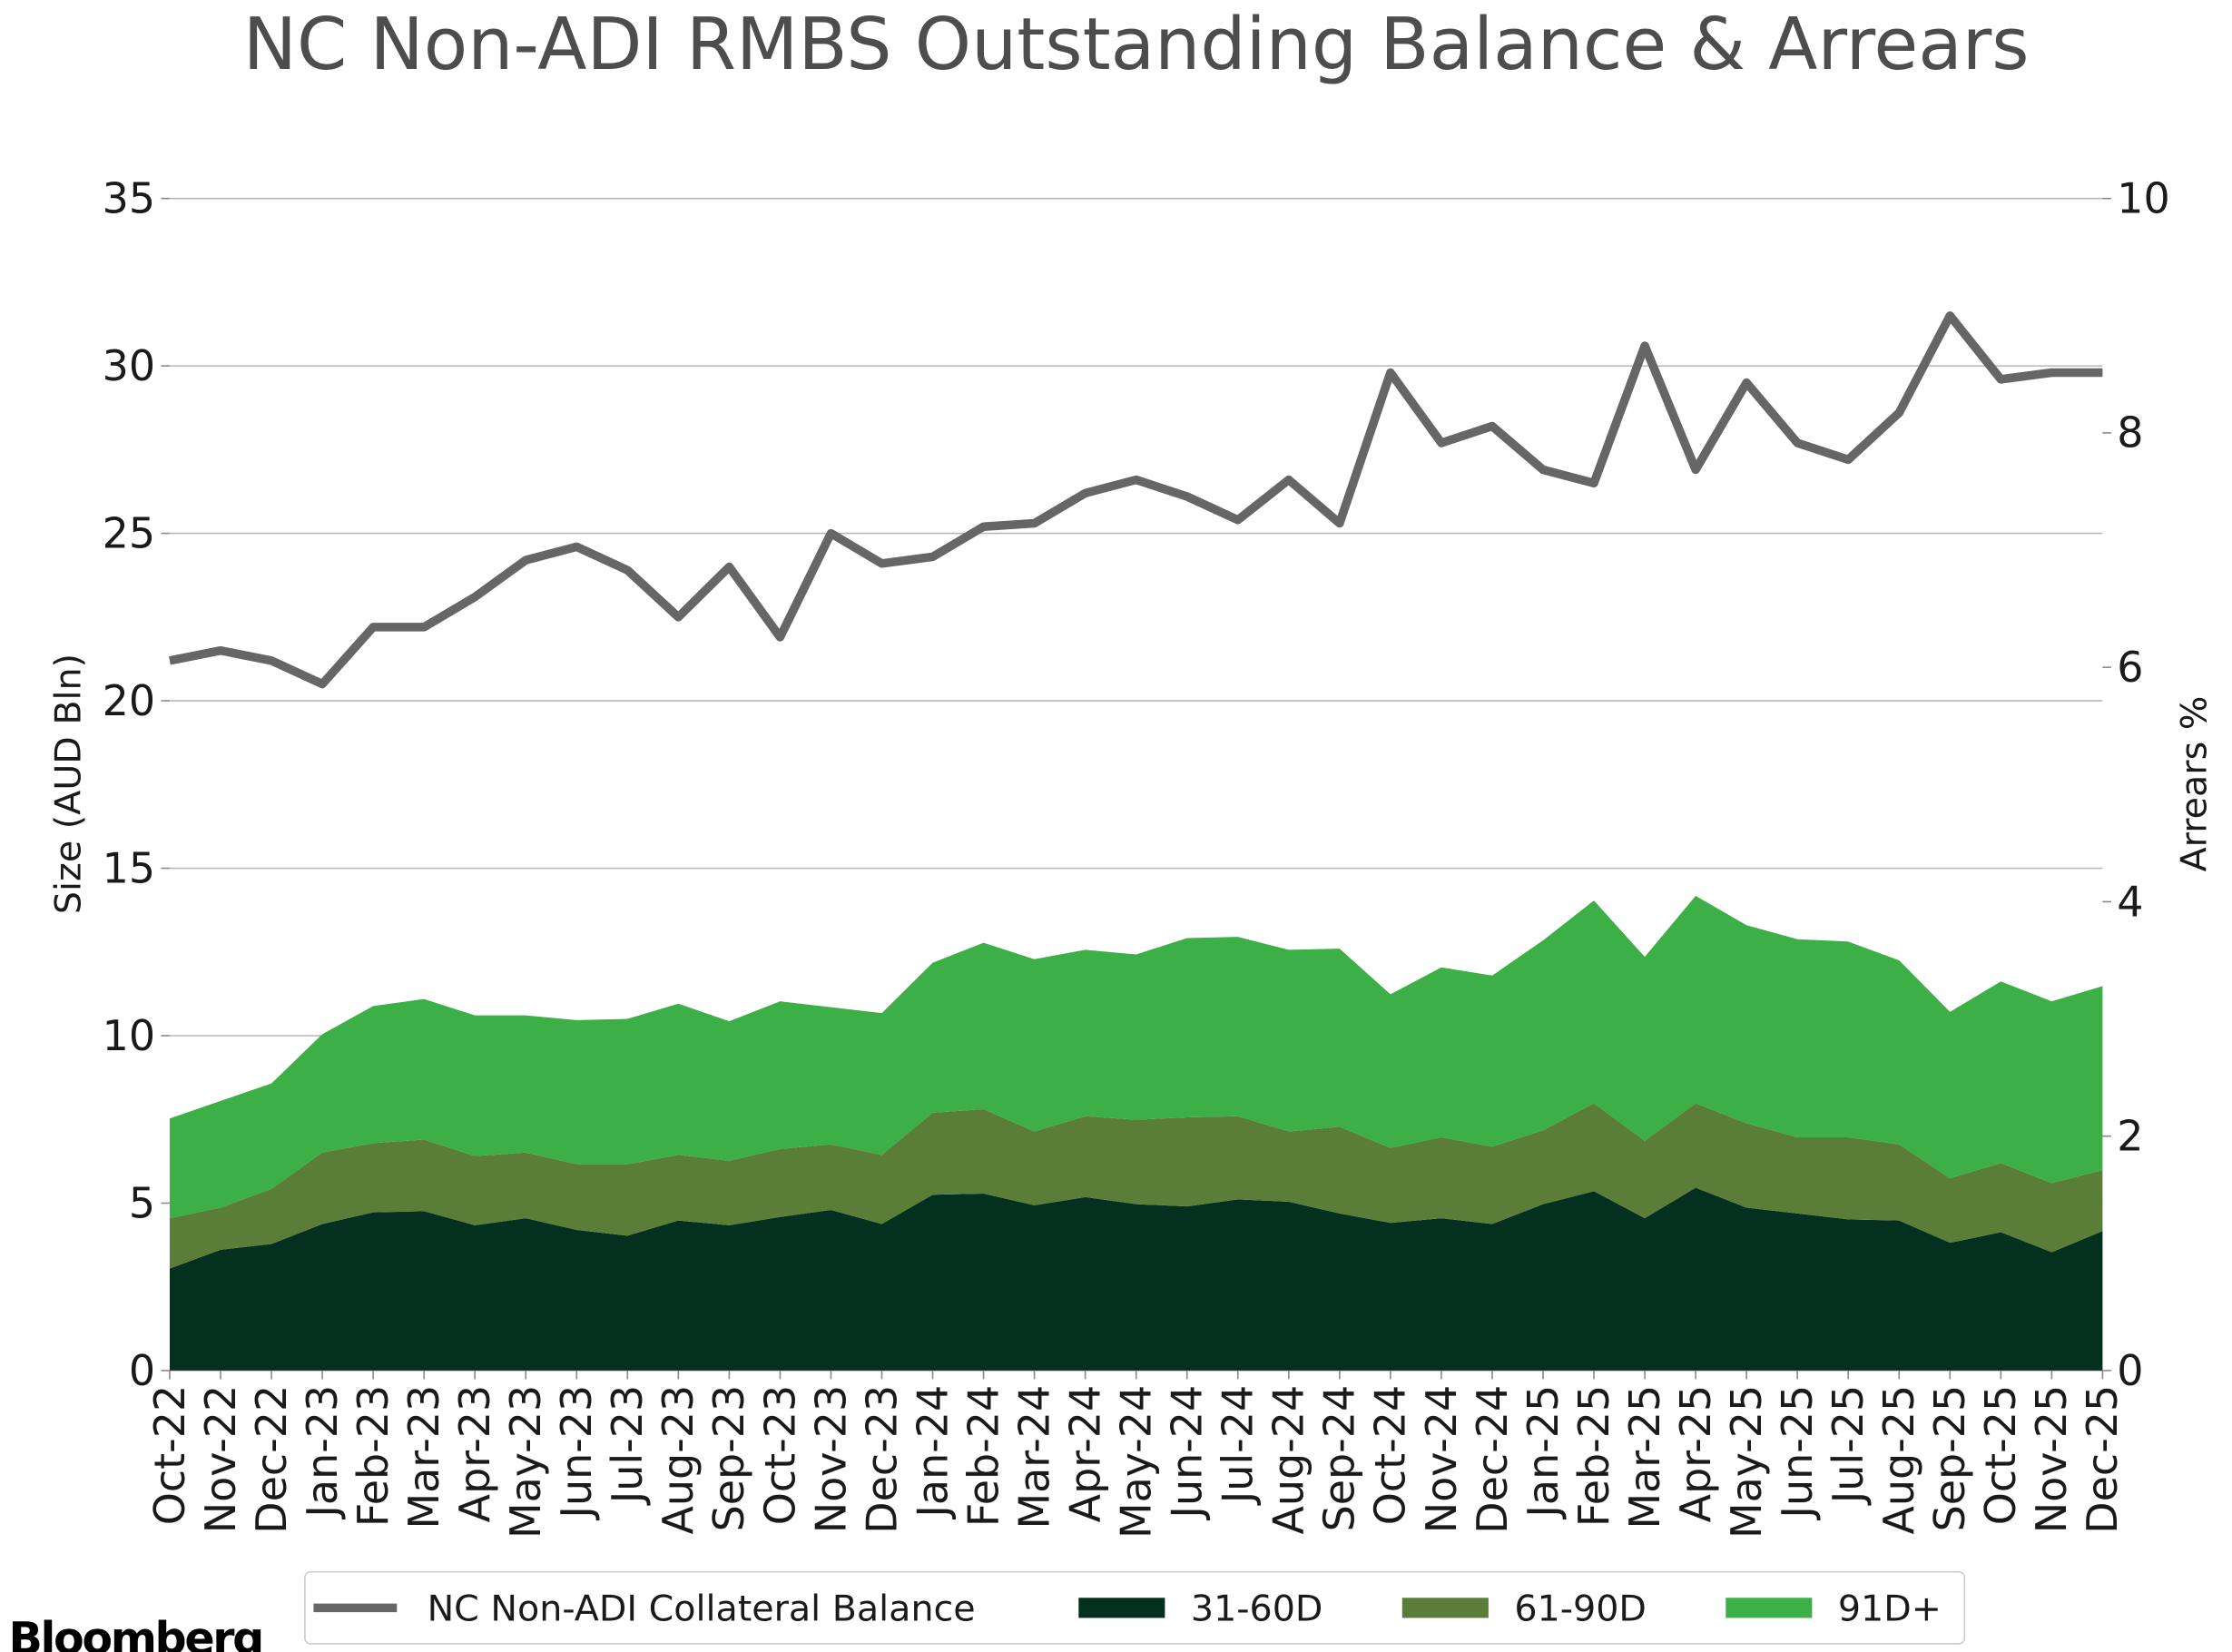 This screenshot has width=2232, height=1652. I want to click on x-tick-label: Aug-25, so click(1898, 1460).